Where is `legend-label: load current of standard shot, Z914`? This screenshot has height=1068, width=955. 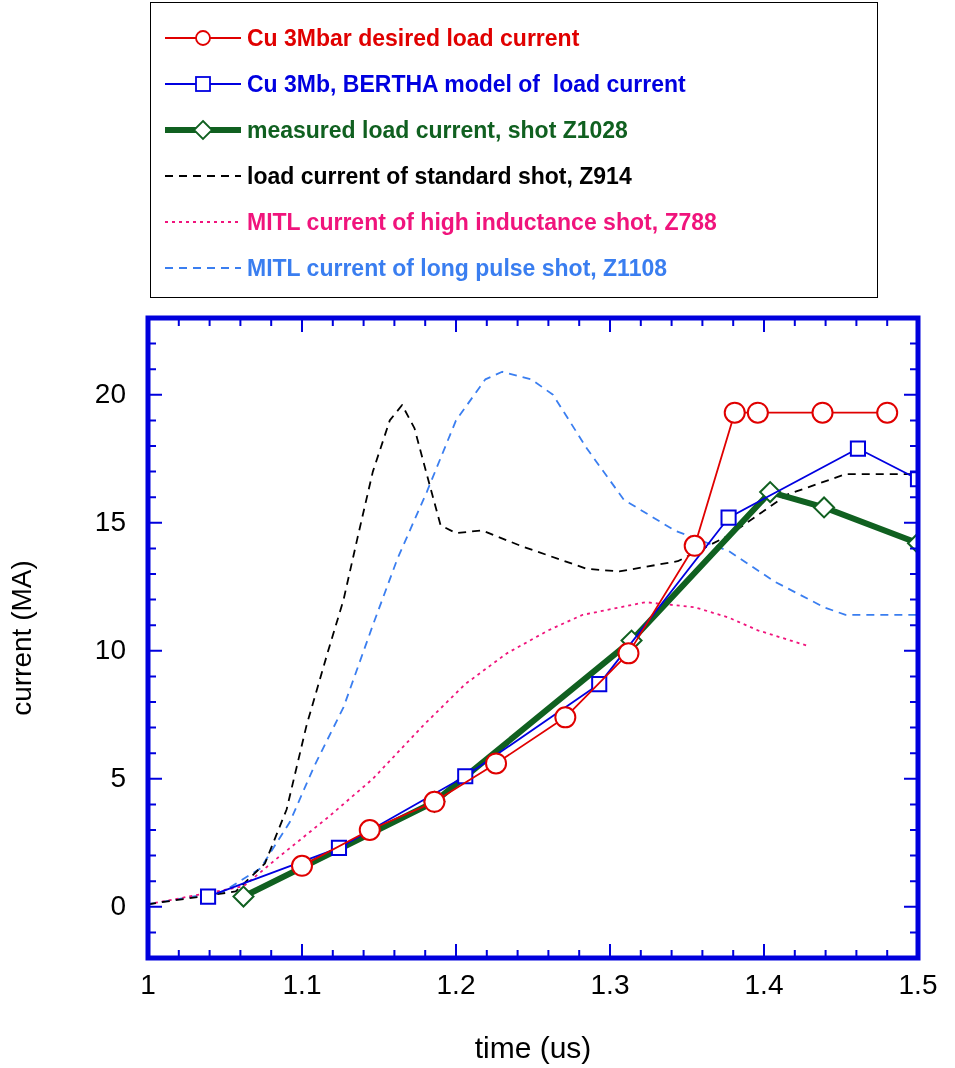
legend-label: load current of standard shot, Z914 is located at coordinates (439, 176).